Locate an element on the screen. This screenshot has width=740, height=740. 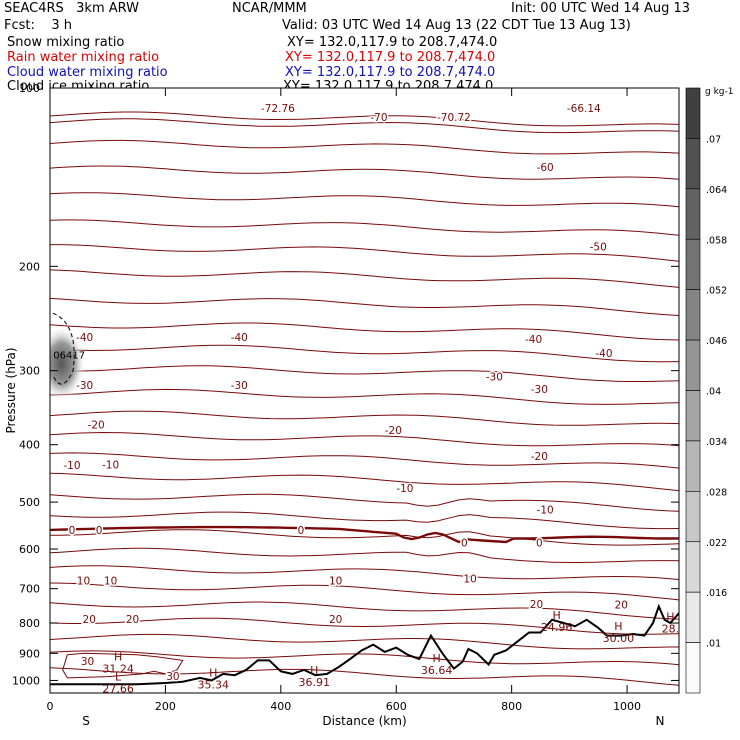
extremum-value: 36.91 is located at coordinates (315, 682).